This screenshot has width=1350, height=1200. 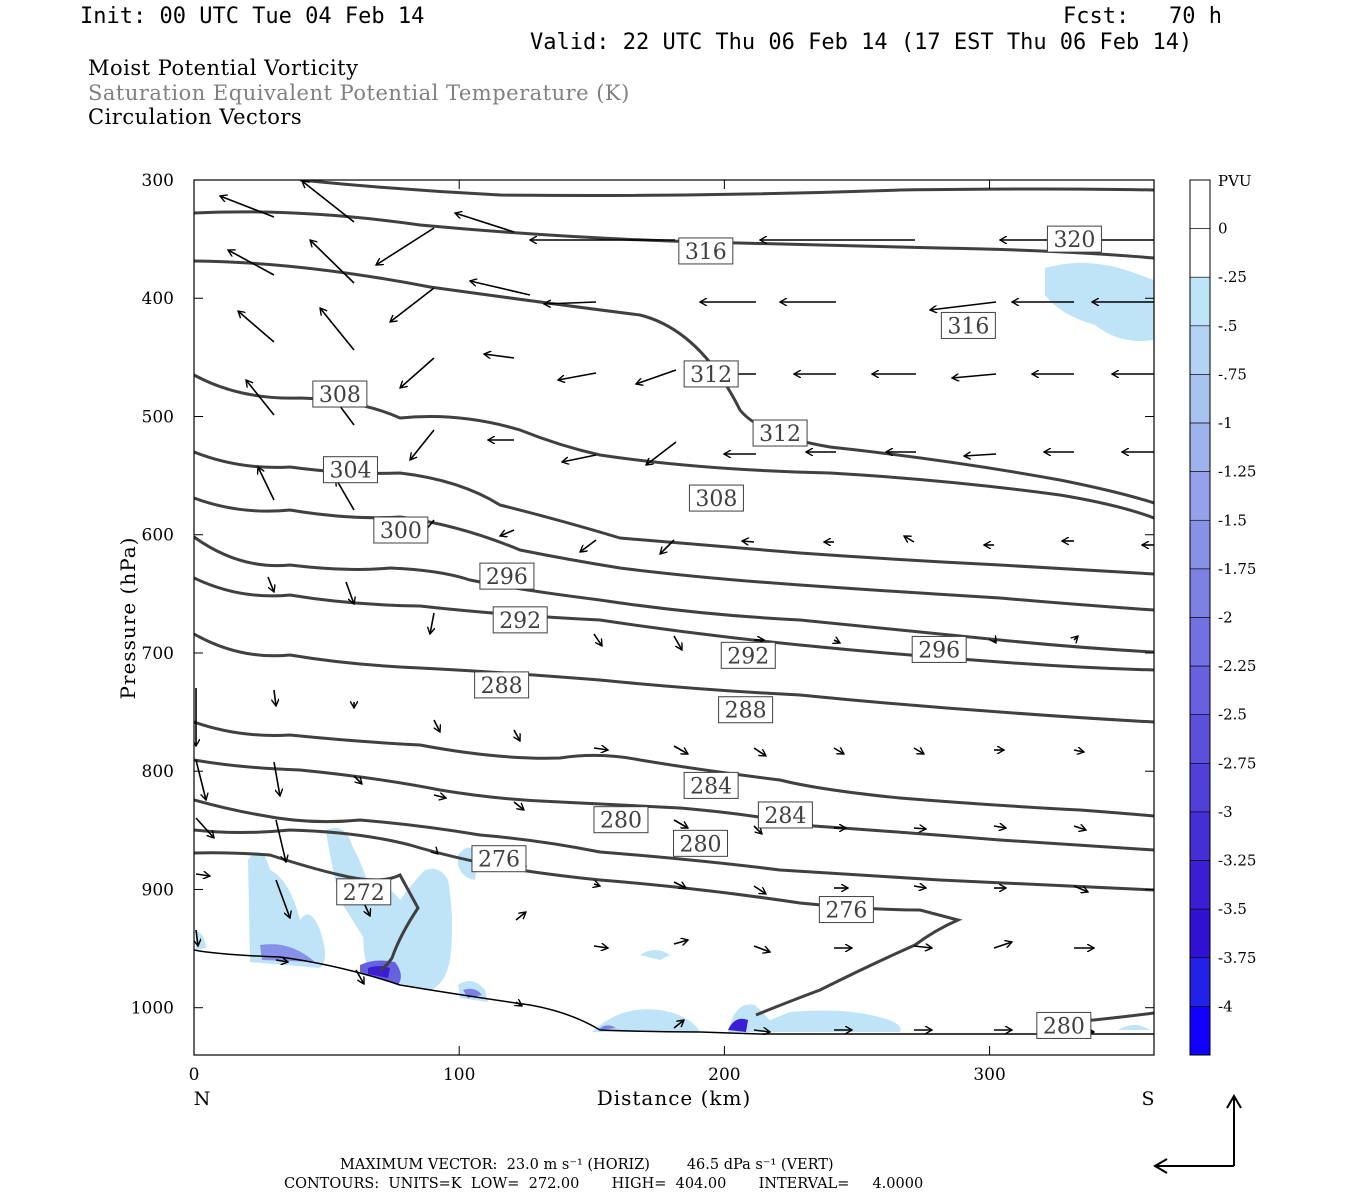 What do you see at coordinates (401, 531) in the screenshot?
I see `contour-label-text: 300` at bounding box center [401, 531].